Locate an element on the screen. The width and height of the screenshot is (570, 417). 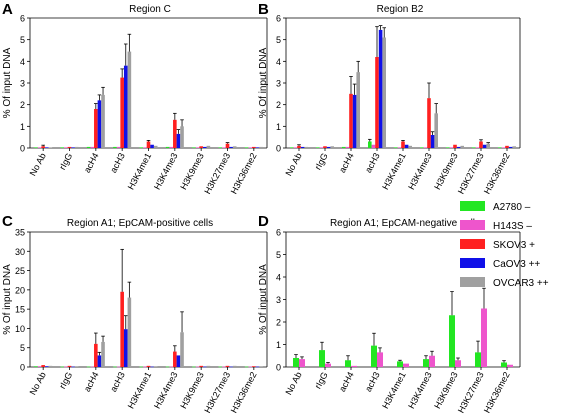
chart-title: Region C is located at coordinates (150, 9).